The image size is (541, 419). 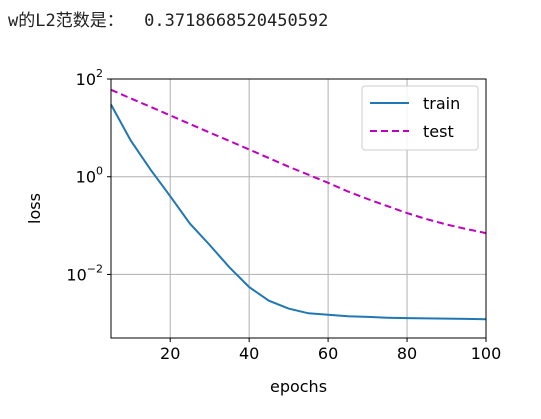 I want to click on y-tick-label: 10⁰, so click(x=89, y=176).